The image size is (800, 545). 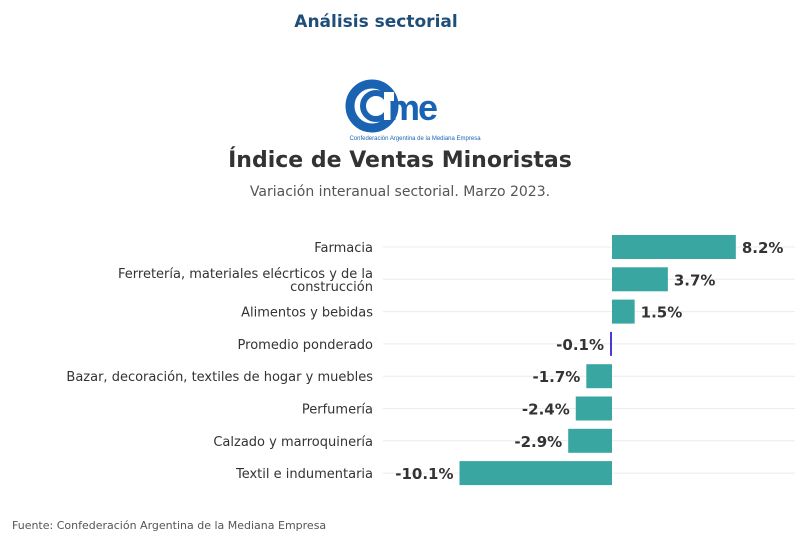 What do you see at coordinates (580, 345) in the screenshot?
I see `data-label: -0.1%` at bounding box center [580, 345].